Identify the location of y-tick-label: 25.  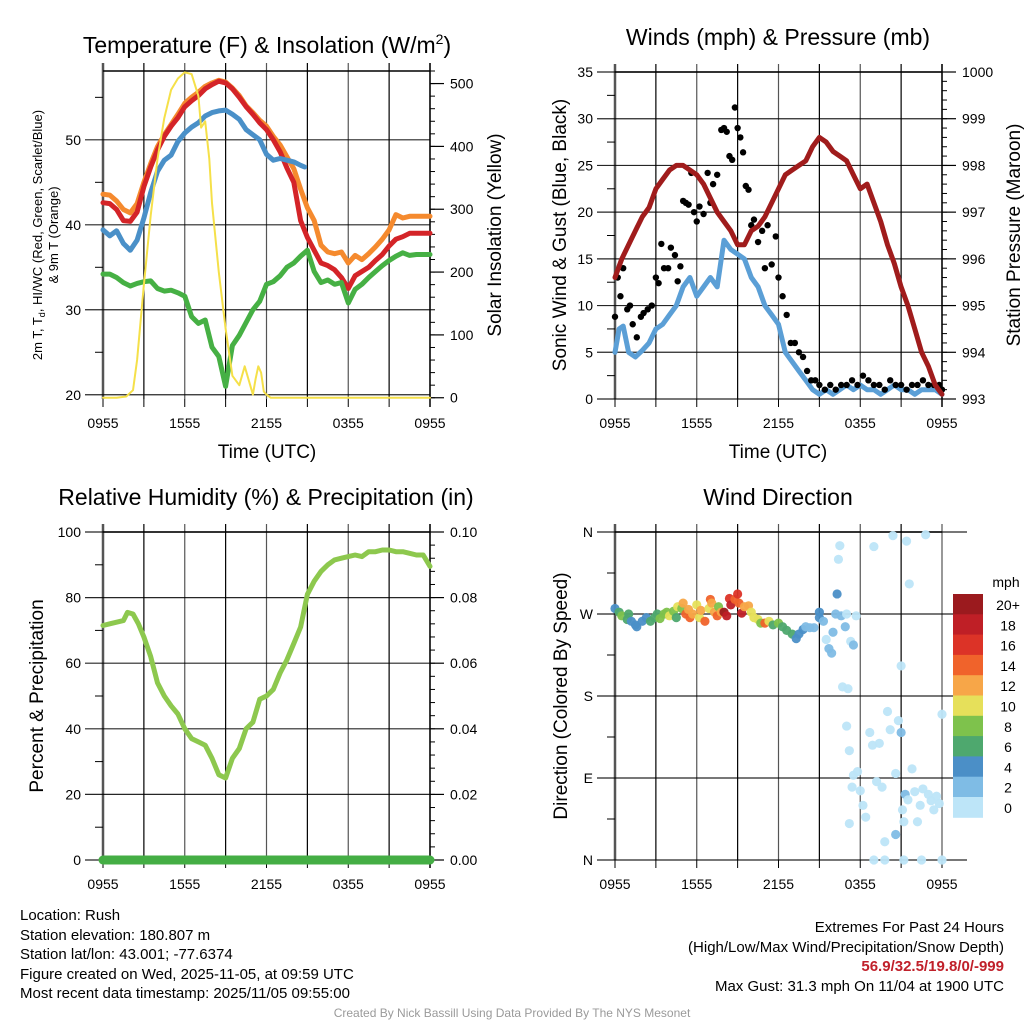
(585, 165).